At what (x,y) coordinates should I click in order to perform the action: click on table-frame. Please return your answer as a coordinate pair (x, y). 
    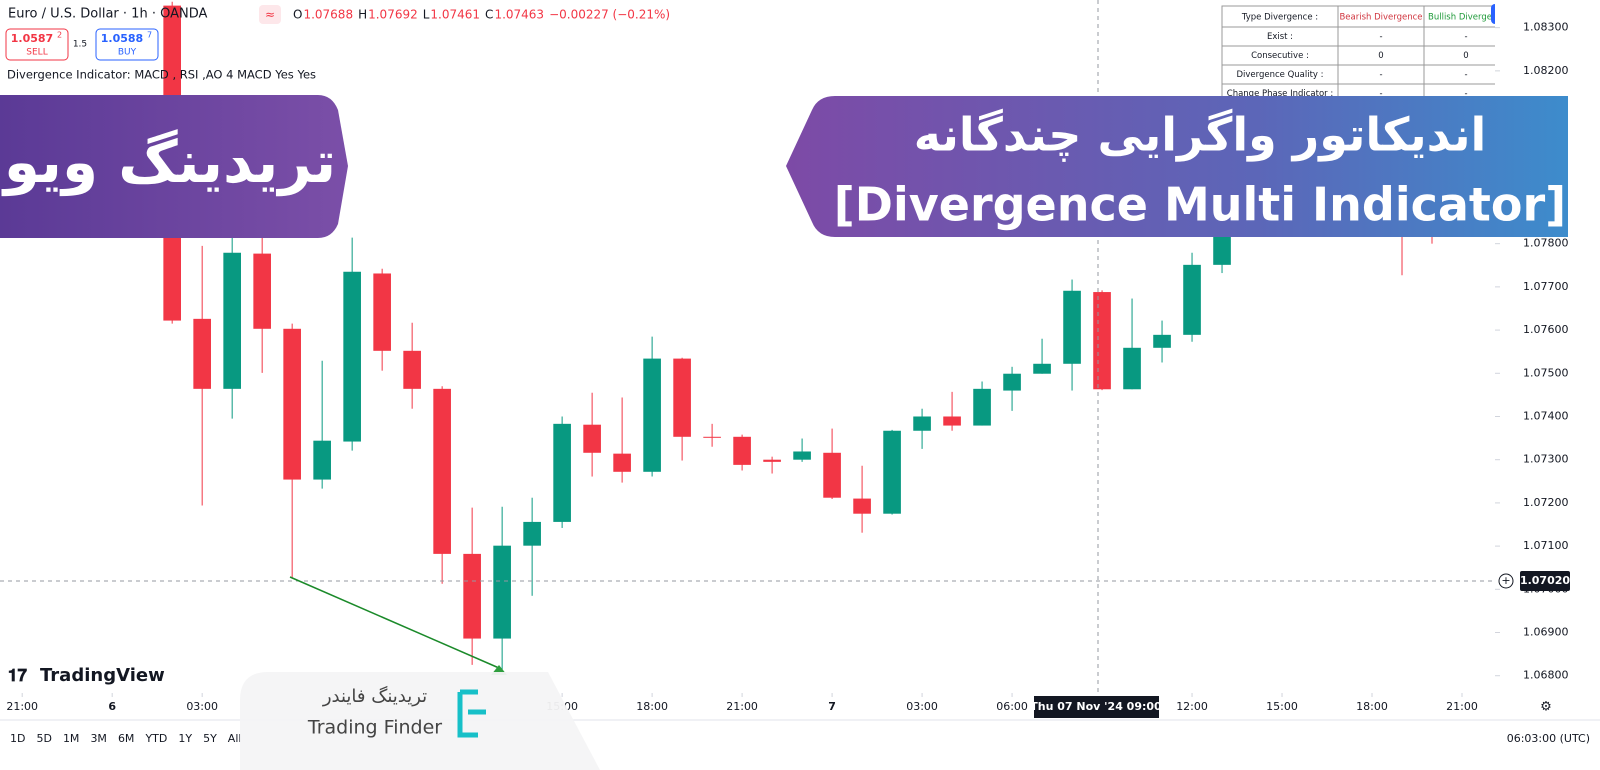
    Looking at the image, I should click on (1365, 54).